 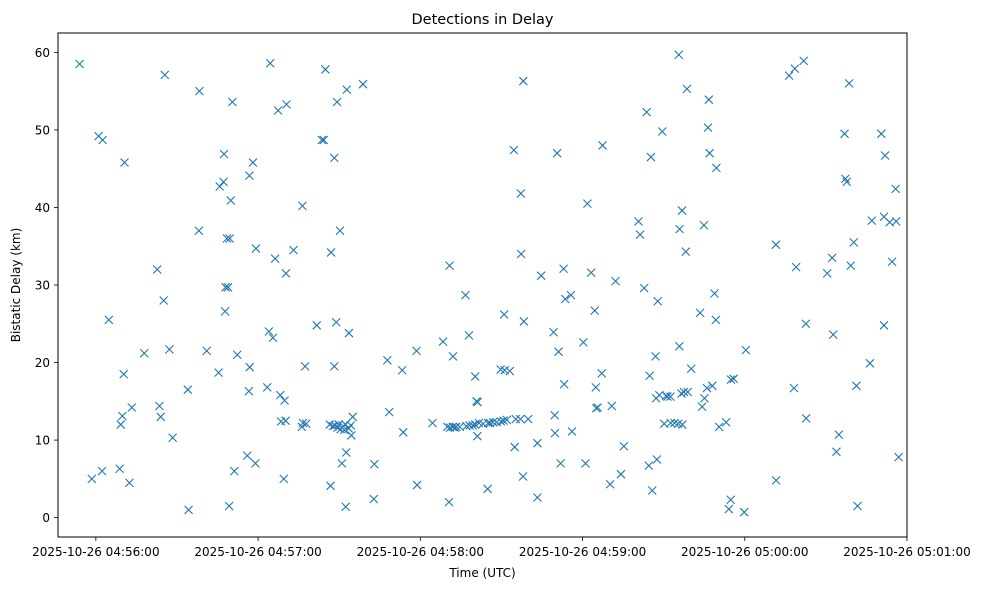 What do you see at coordinates (744, 552) in the screenshot?
I see `x-tick-label: 2025-10-26 05:00:00` at bounding box center [744, 552].